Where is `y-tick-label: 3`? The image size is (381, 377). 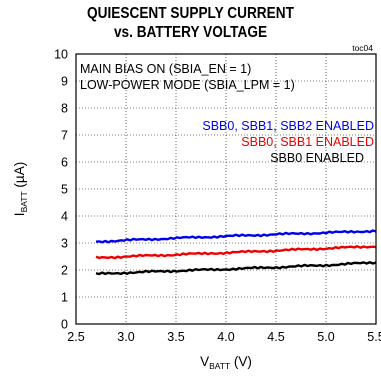
y-tick-label: 3 is located at coordinates (64, 244).